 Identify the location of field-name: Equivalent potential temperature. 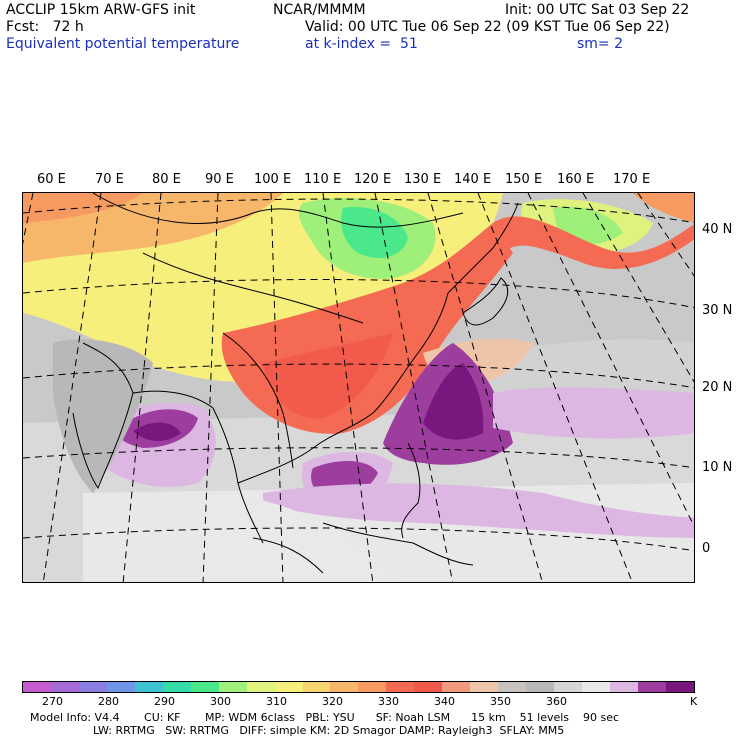
(123, 44).